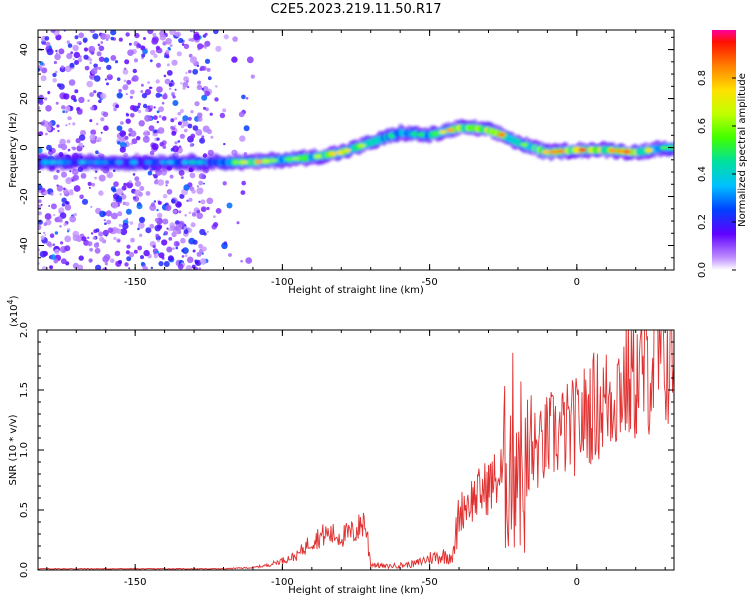 Image resolution: width=750 pixels, height=600 pixels. What do you see at coordinates (13, 449) in the screenshot?
I see `snr-y-axis-label: SNR (10 * v/v)` at bounding box center [13, 449].